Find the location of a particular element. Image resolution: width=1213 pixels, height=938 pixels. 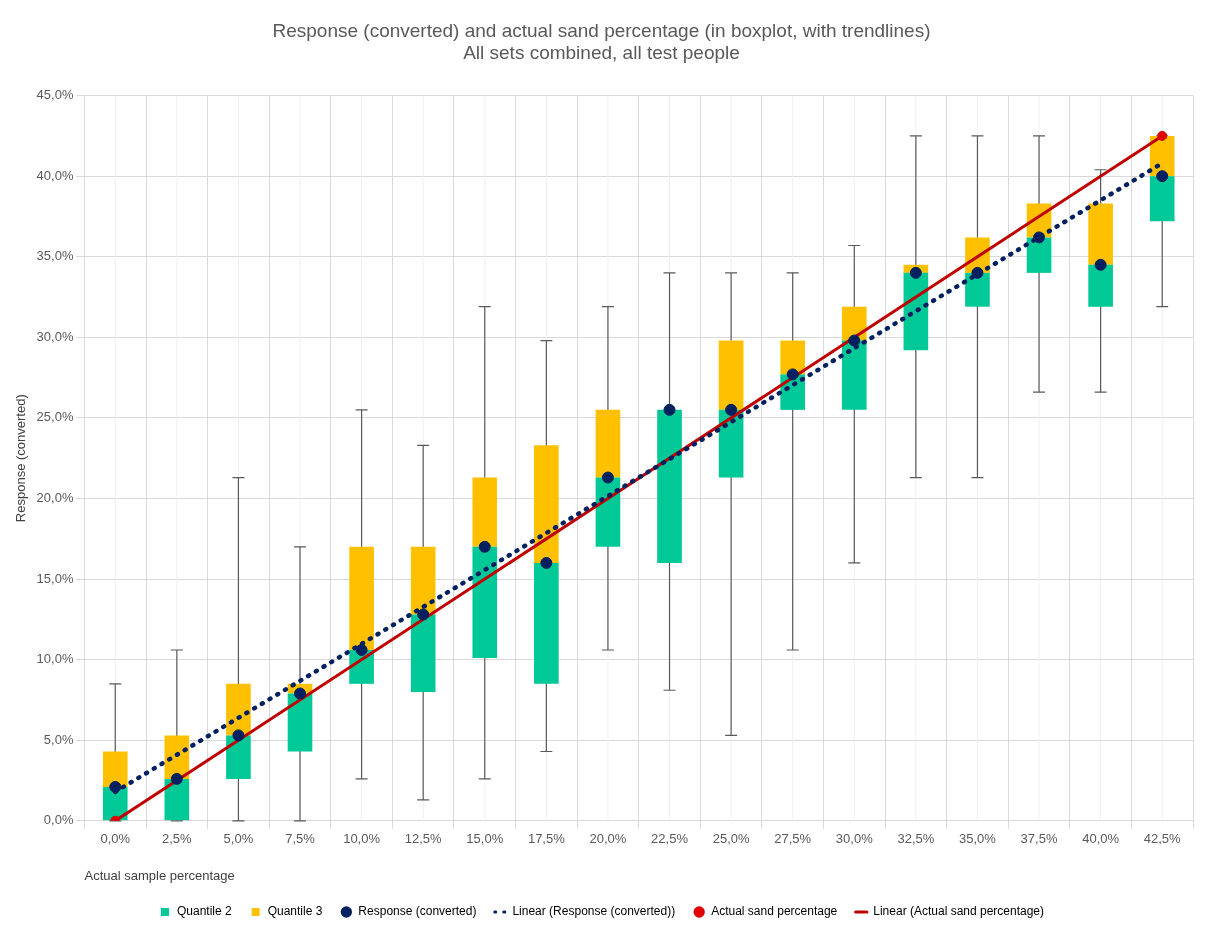

chart-subtitle: All sets combined, all test people is located at coordinates (601, 53).